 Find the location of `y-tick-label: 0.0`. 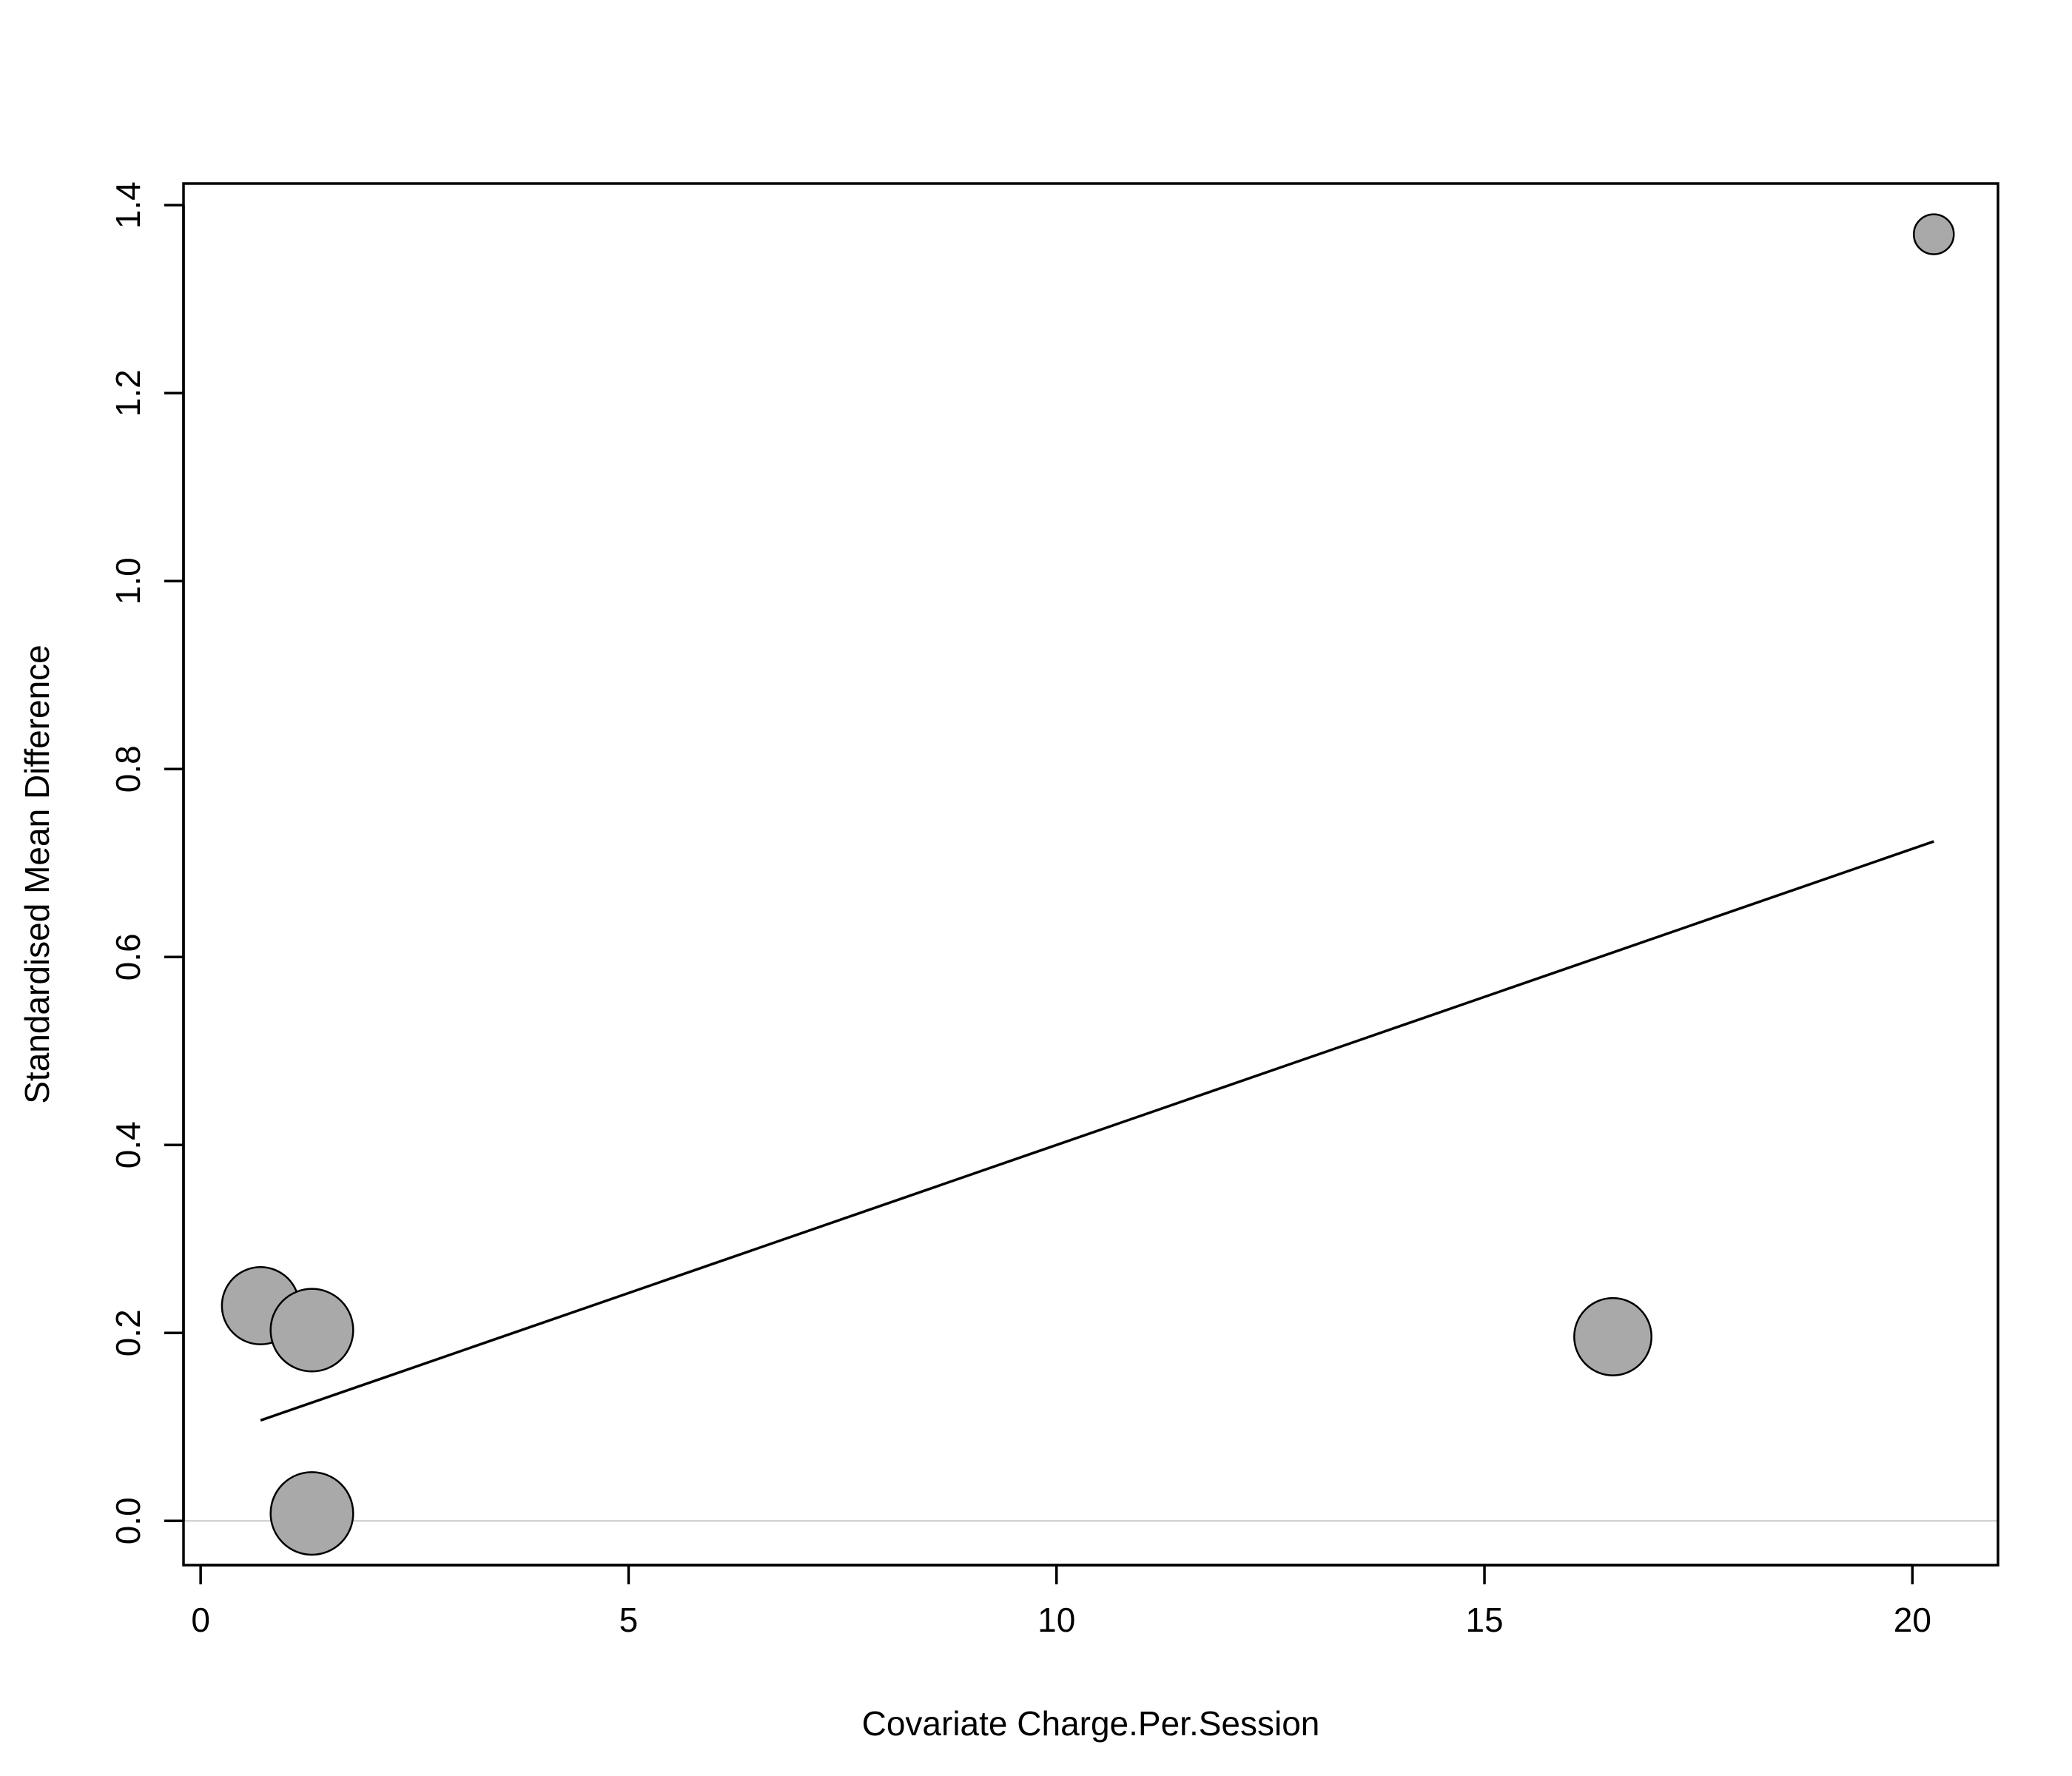

y-tick-label: 0.0 is located at coordinates (128, 1520).